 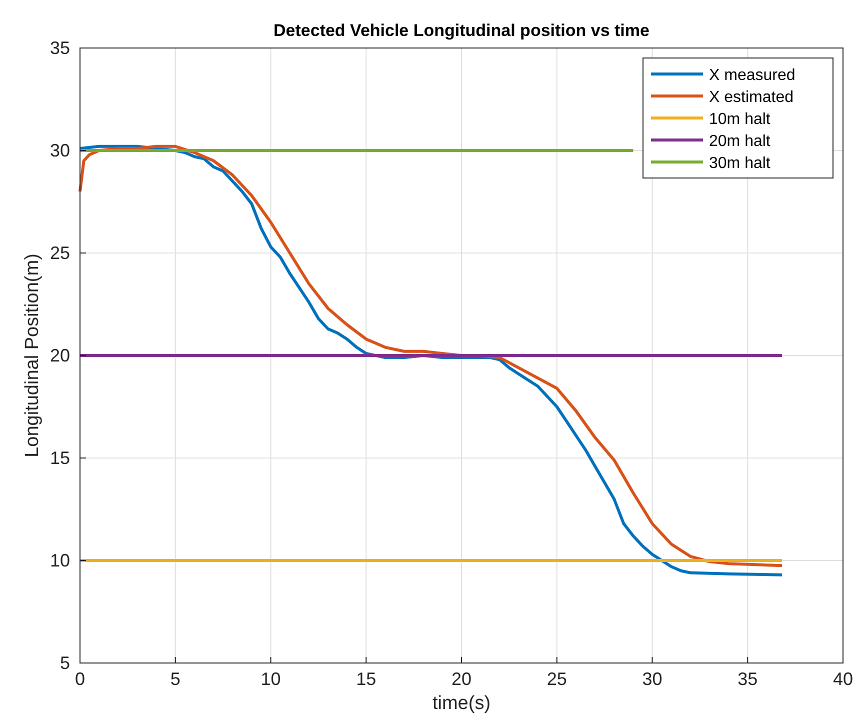 What do you see at coordinates (32, 356) in the screenshot?
I see `y-axis-title: Longitudinal Position(m)` at bounding box center [32, 356].